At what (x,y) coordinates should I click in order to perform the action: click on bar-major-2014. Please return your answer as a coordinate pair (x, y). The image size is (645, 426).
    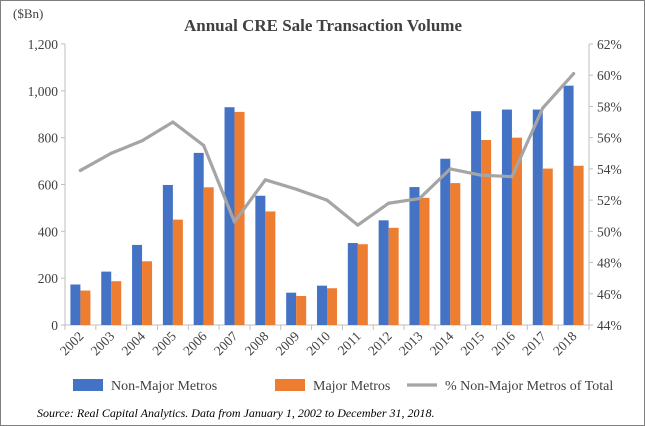
    Looking at the image, I should click on (455, 254).